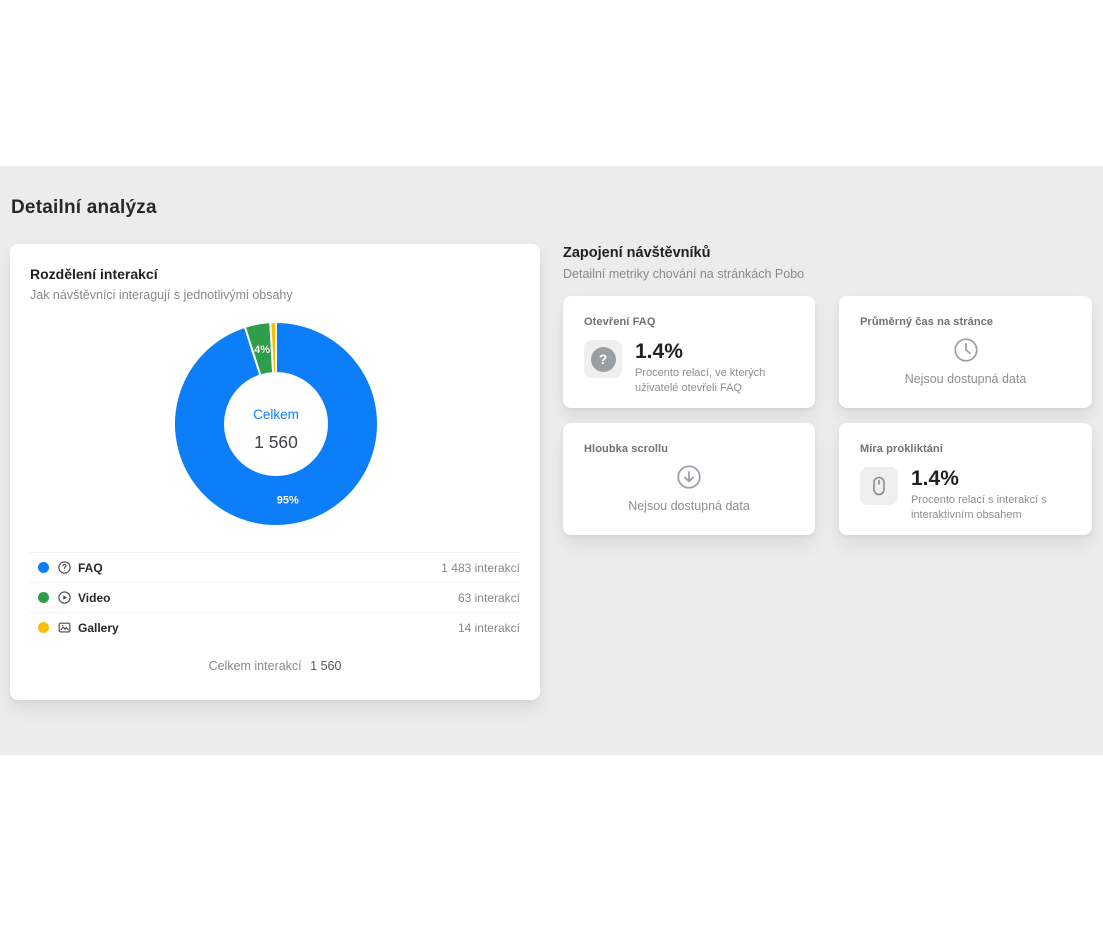  I want to click on play-circle-icon, so click(64, 598).